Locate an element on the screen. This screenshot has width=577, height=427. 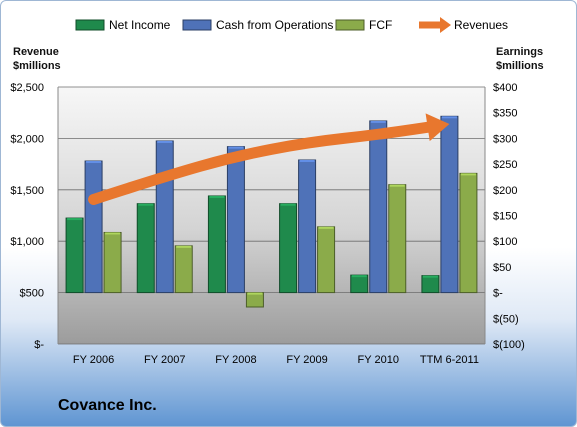
right-tick-label: $150 is located at coordinates (505, 217).